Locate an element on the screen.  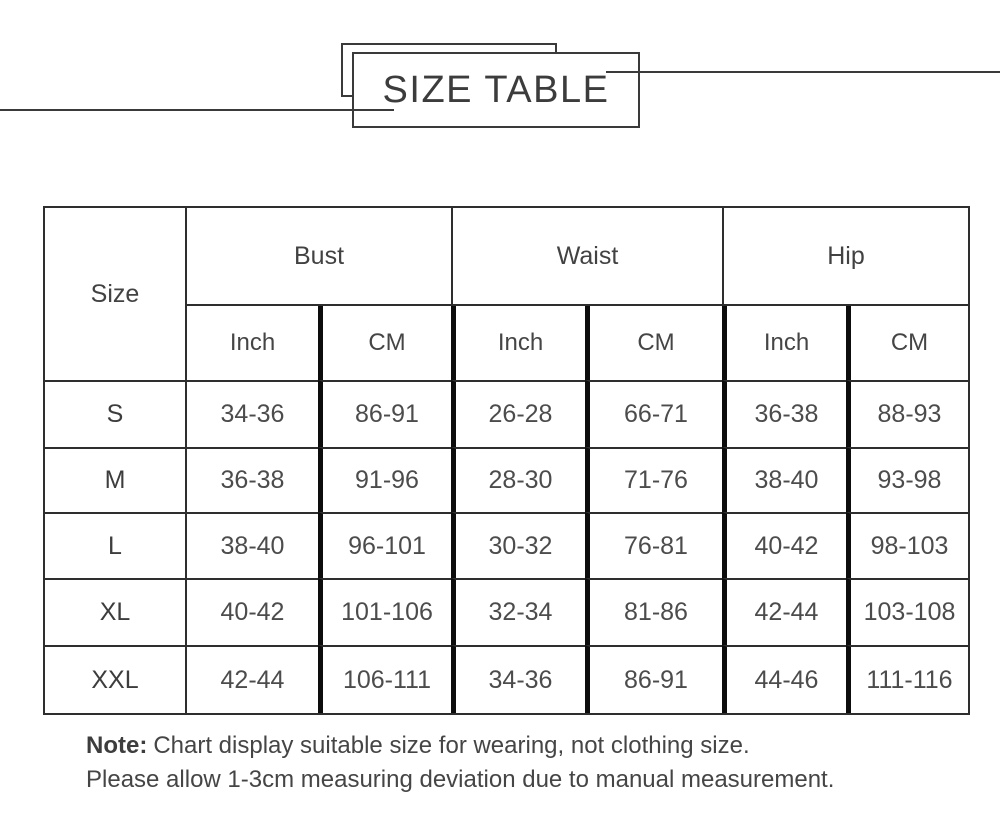
size-table-banner: SIZE TABLE is located at coordinates (496, 90).